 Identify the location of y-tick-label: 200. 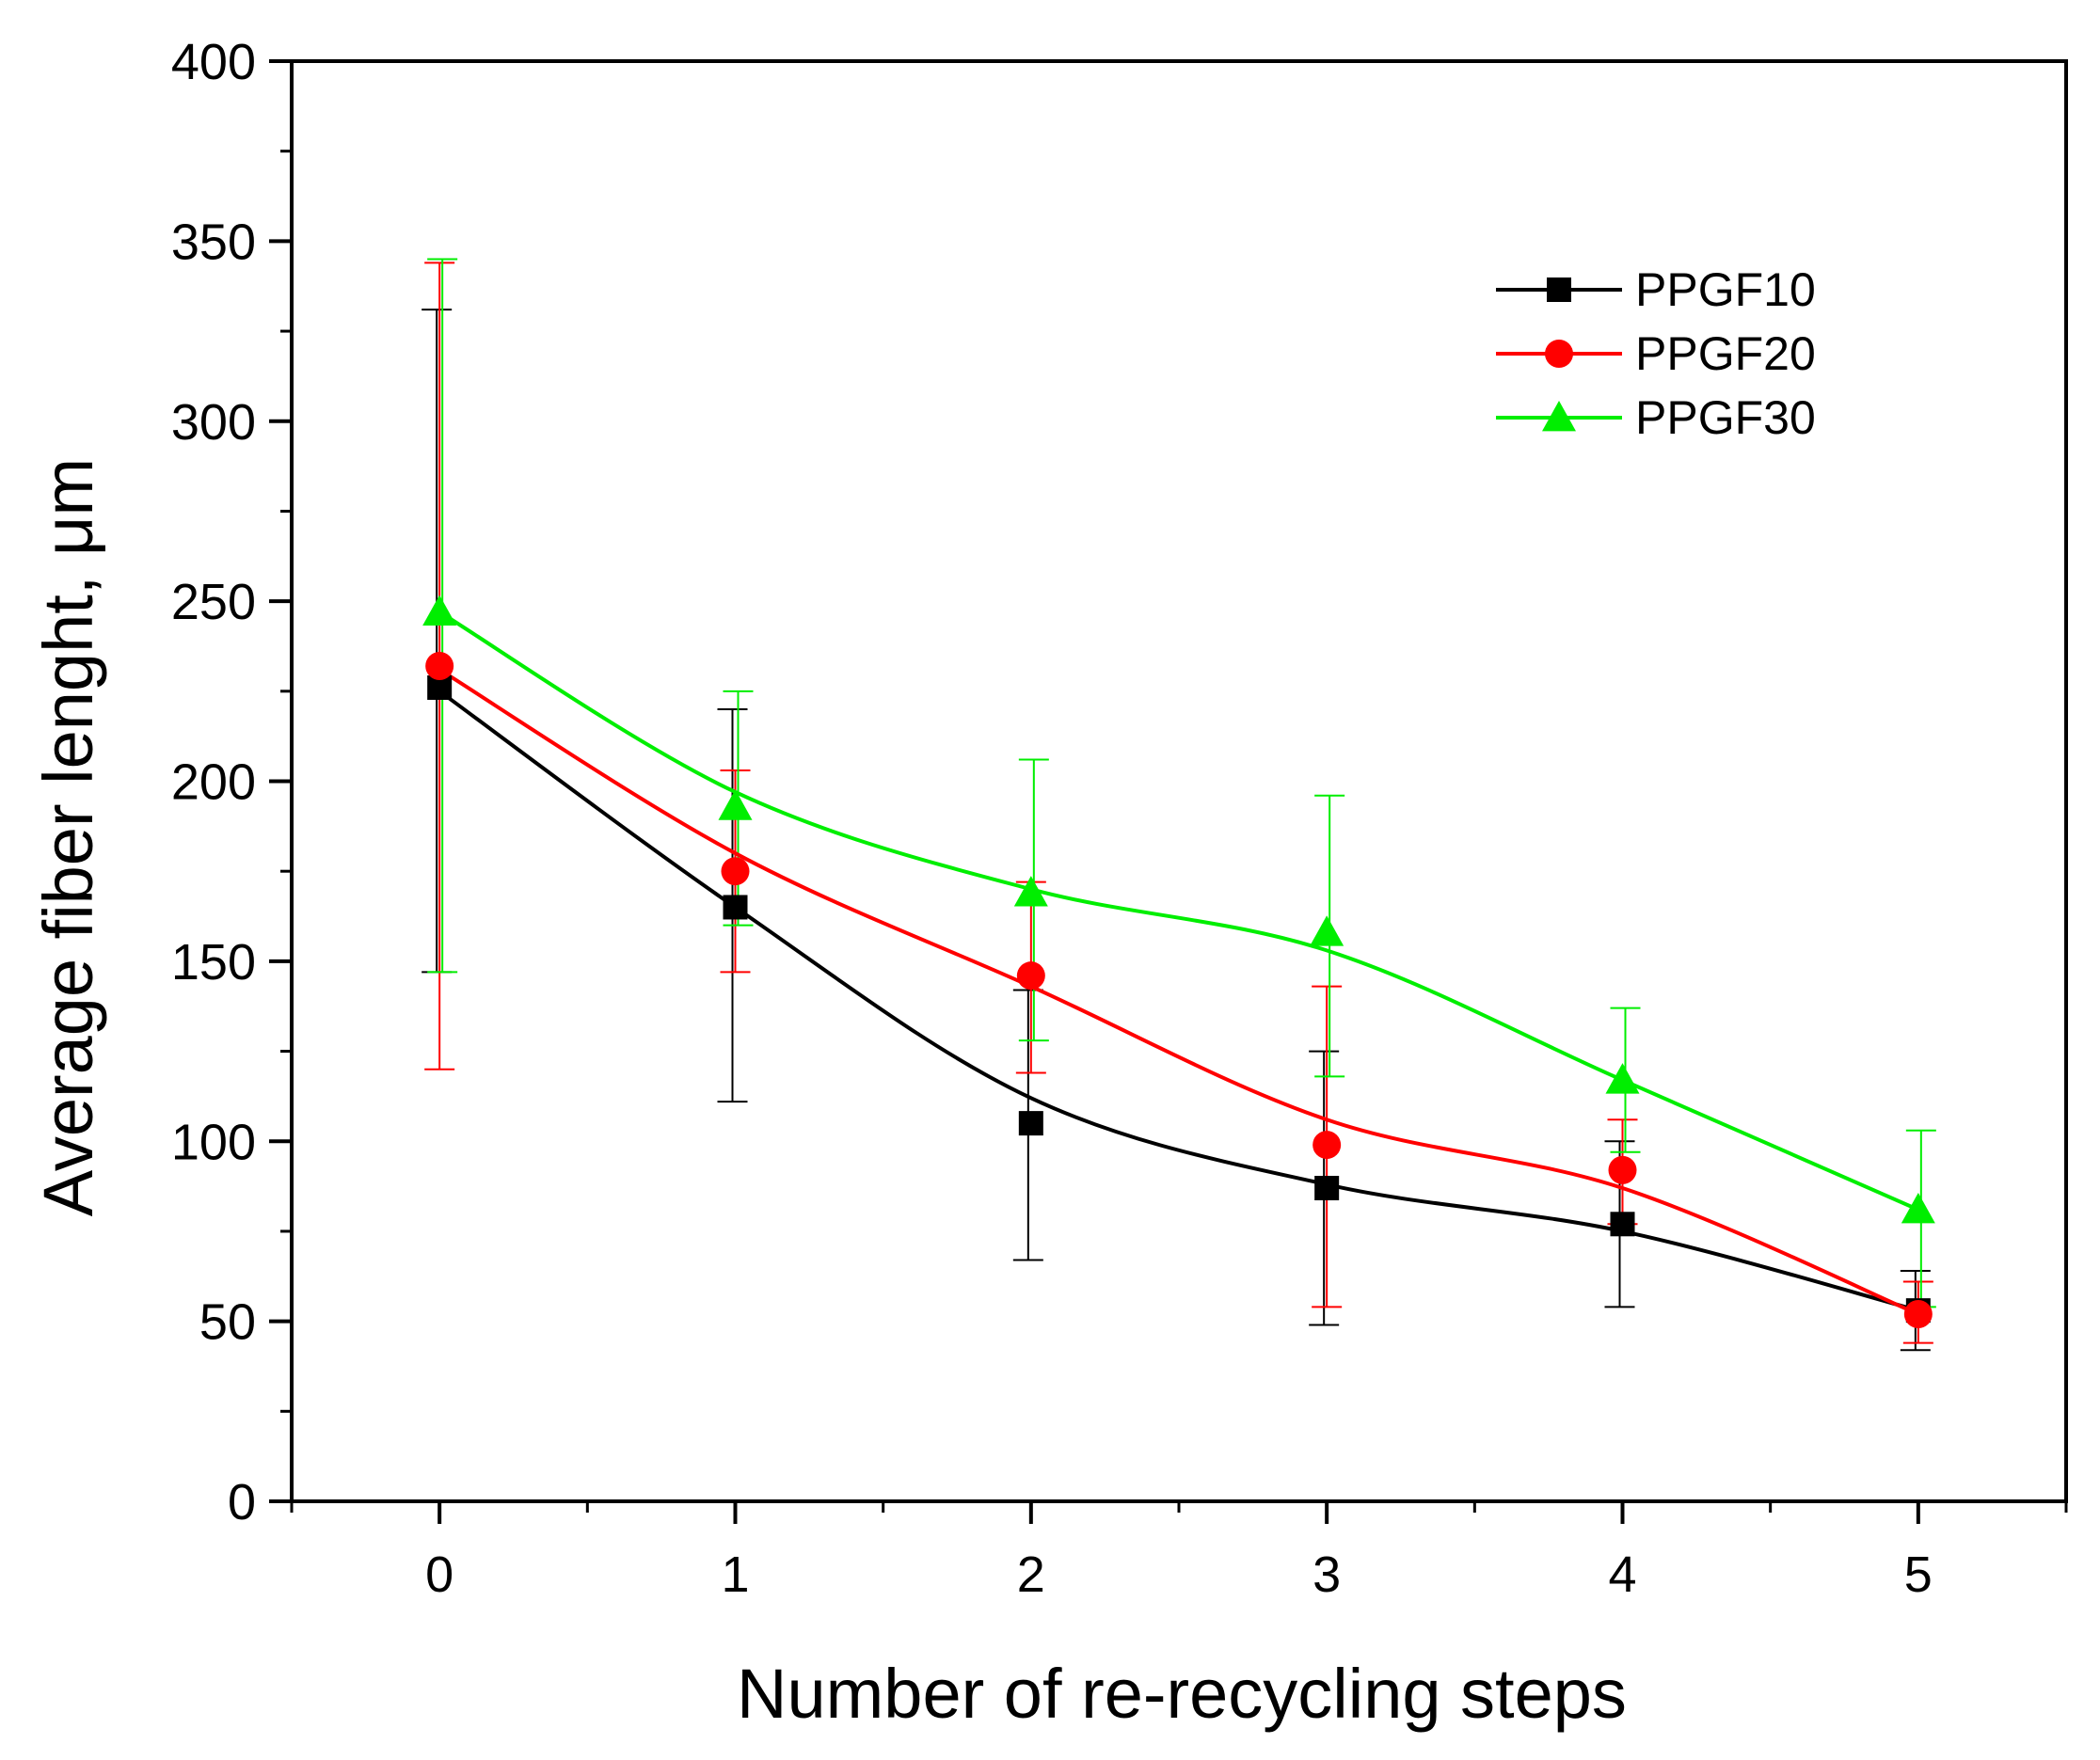
(214, 782).